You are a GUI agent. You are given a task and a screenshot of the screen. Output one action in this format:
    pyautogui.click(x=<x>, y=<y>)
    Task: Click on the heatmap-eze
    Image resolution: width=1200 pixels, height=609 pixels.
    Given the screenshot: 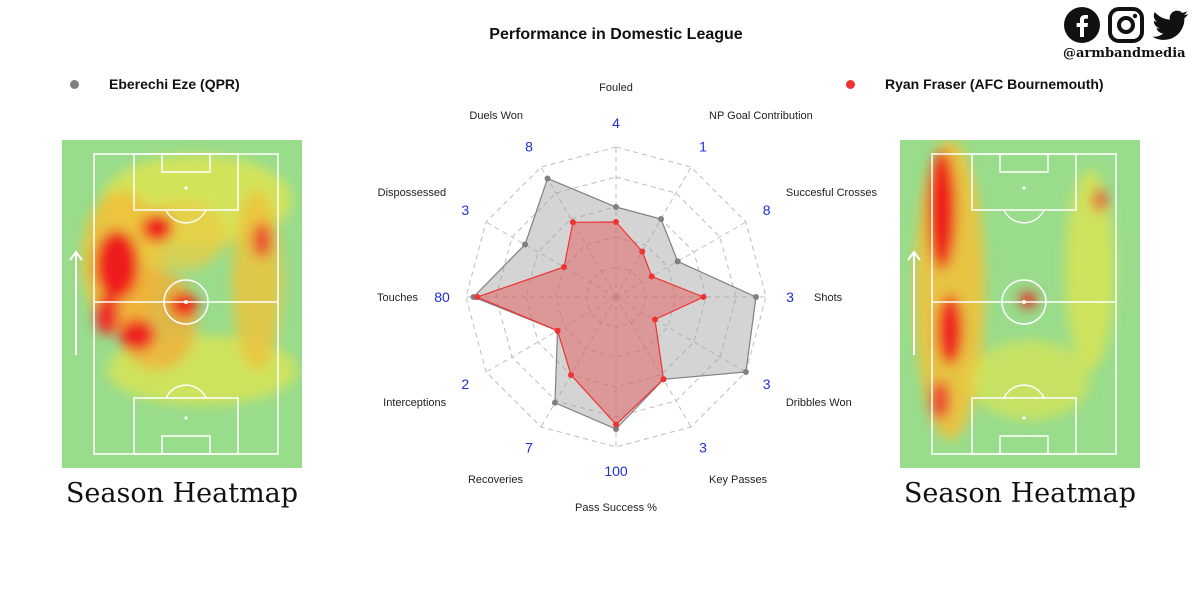 What is the action you would take?
    pyautogui.click(x=182, y=304)
    